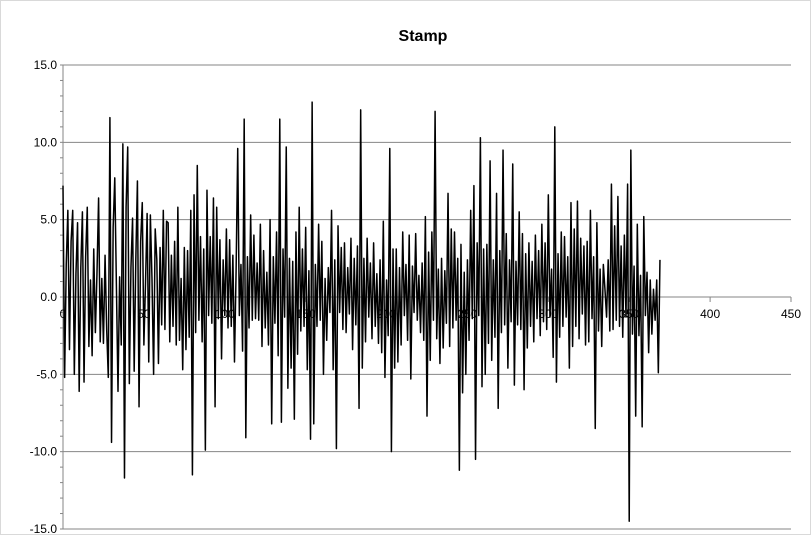 The height and width of the screenshot is (536, 811). I want to click on x-tick-label: 300, so click(548, 314).